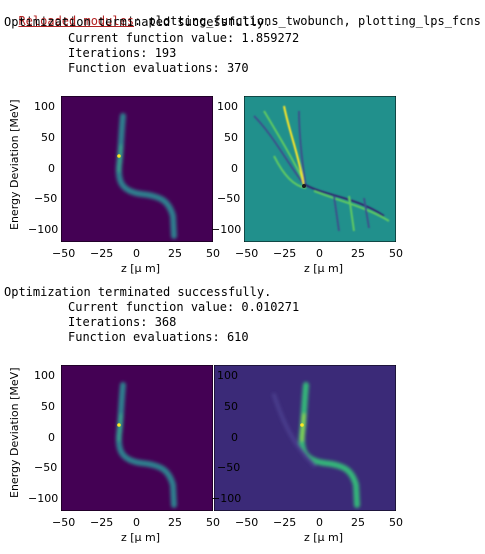 The height and width of the screenshot is (554, 485). What do you see at coordinates (184, 38) in the screenshot?
I see `function-value-1: Current function value: 1.859272` at bounding box center [184, 38].